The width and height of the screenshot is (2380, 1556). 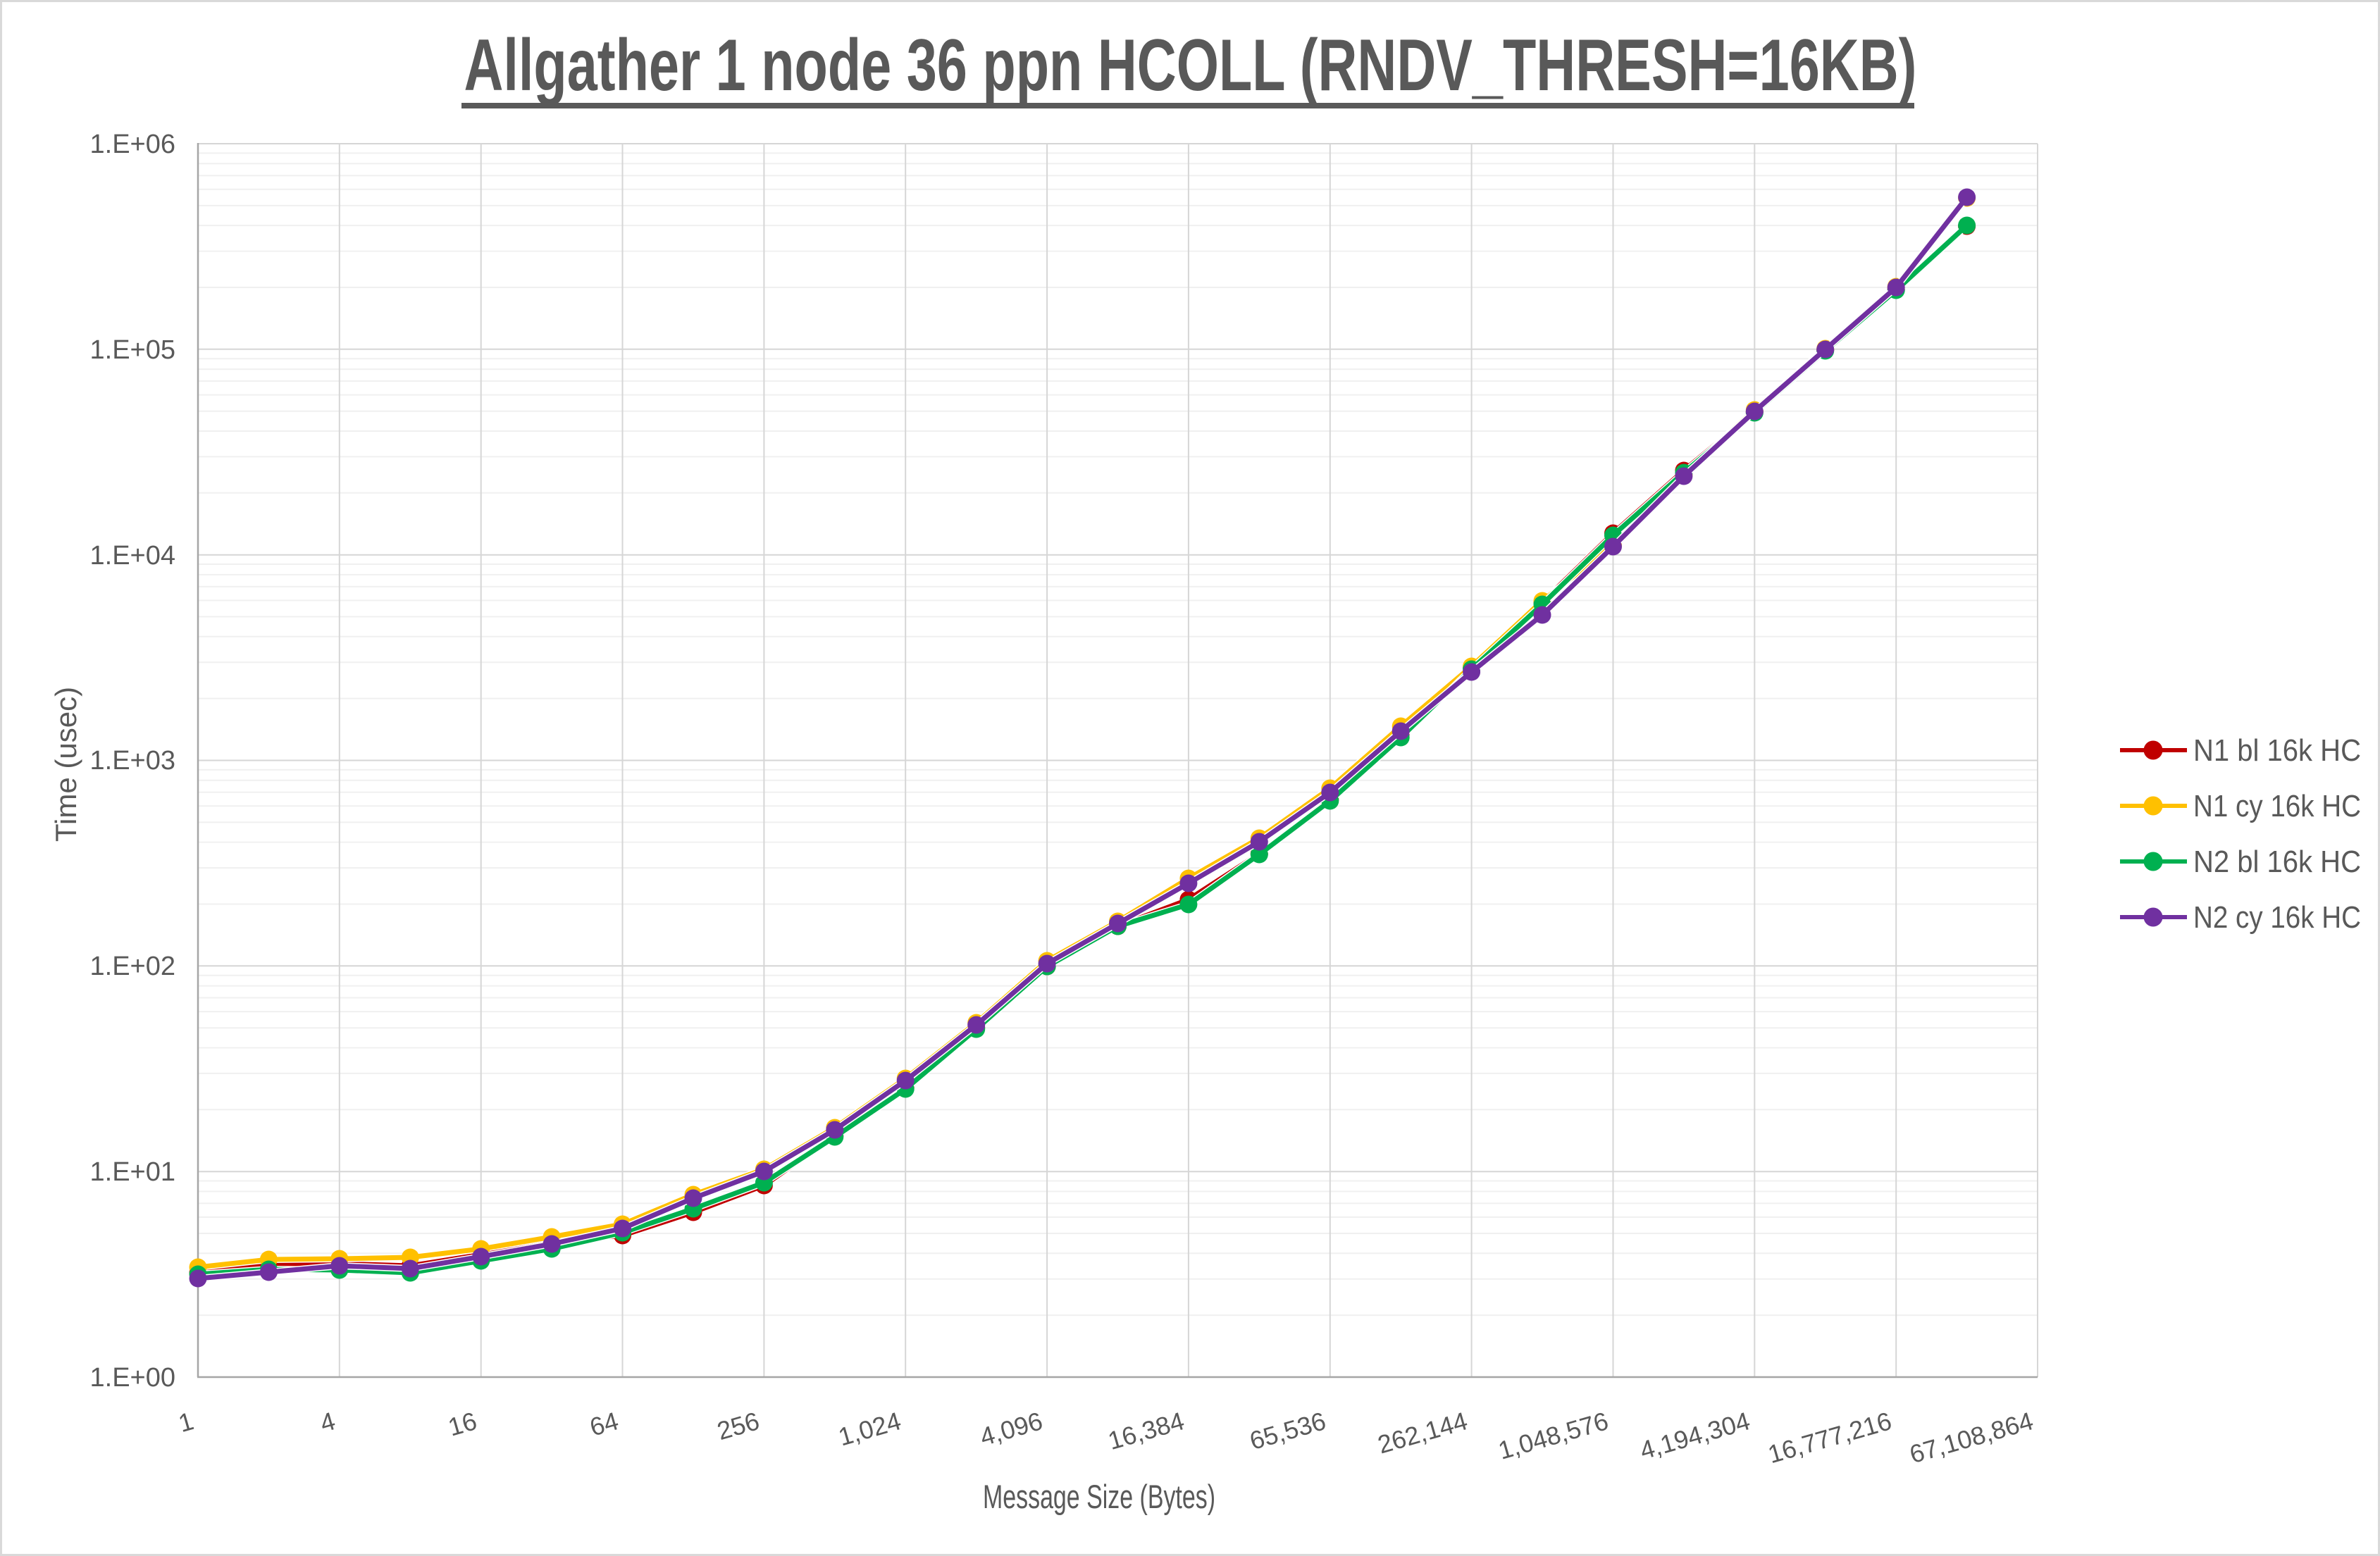 What do you see at coordinates (133, 761) in the screenshot?
I see `svg-text: 1.E+03` at bounding box center [133, 761].